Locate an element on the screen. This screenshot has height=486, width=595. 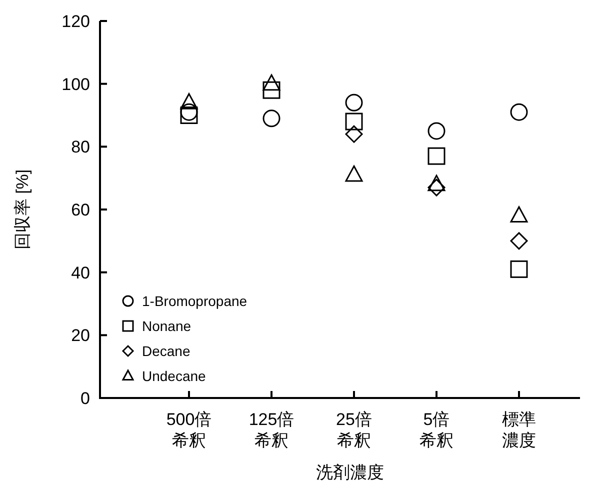
legend-label: 1-Bromopropane is located at coordinates (195, 301).